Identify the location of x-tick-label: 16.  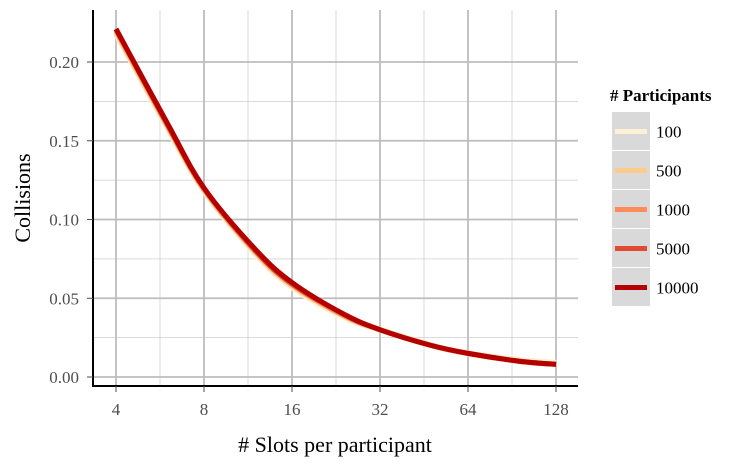
(292, 409).